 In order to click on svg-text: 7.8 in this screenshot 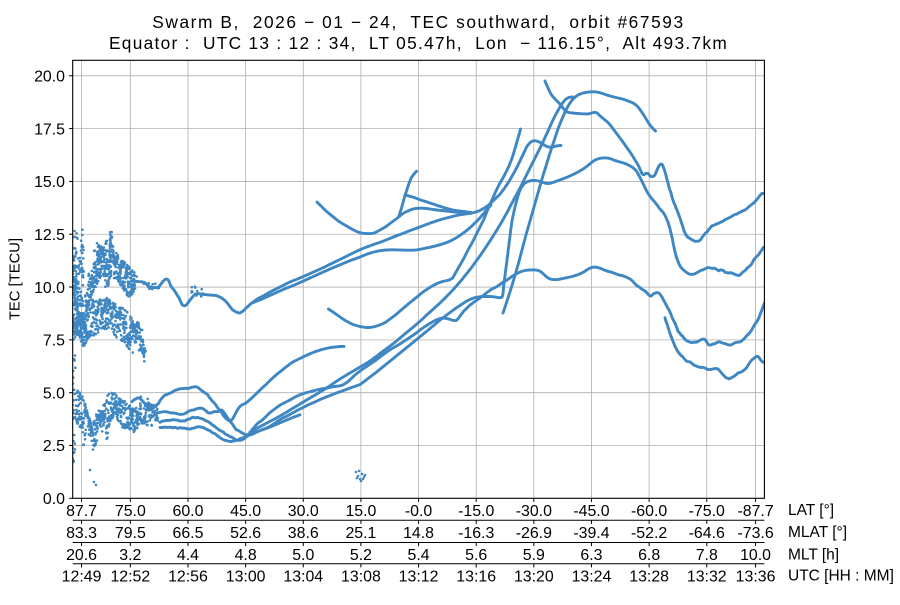, I will do `click(707, 555)`.